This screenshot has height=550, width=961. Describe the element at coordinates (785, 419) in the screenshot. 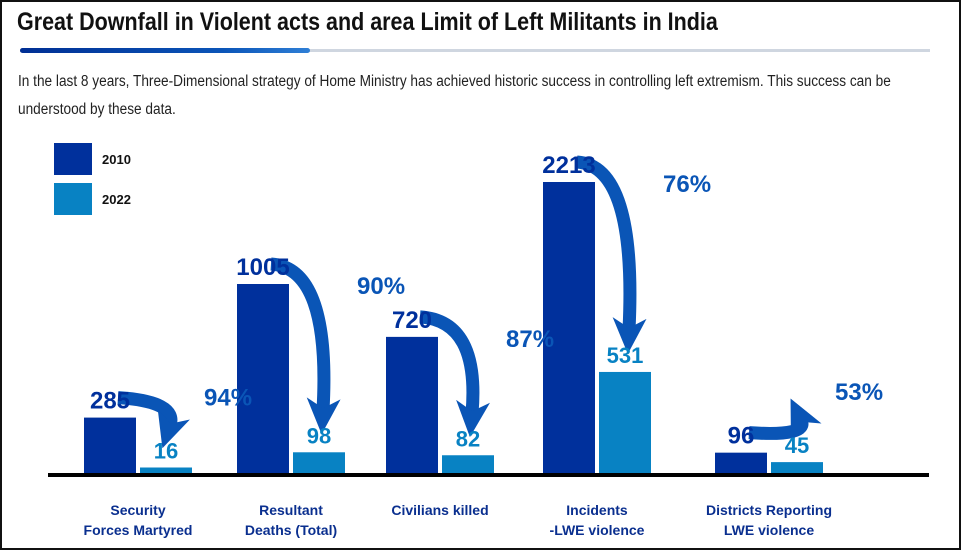

I see `reduction-arrow-districts-reporting-lwe-violence` at that location.